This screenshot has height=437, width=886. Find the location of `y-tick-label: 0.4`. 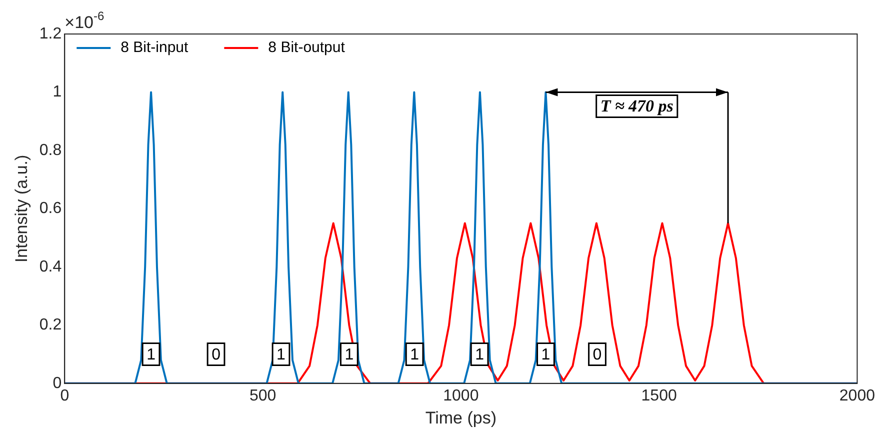

y-tick-label: 0.4 is located at coordinates (50, 267).